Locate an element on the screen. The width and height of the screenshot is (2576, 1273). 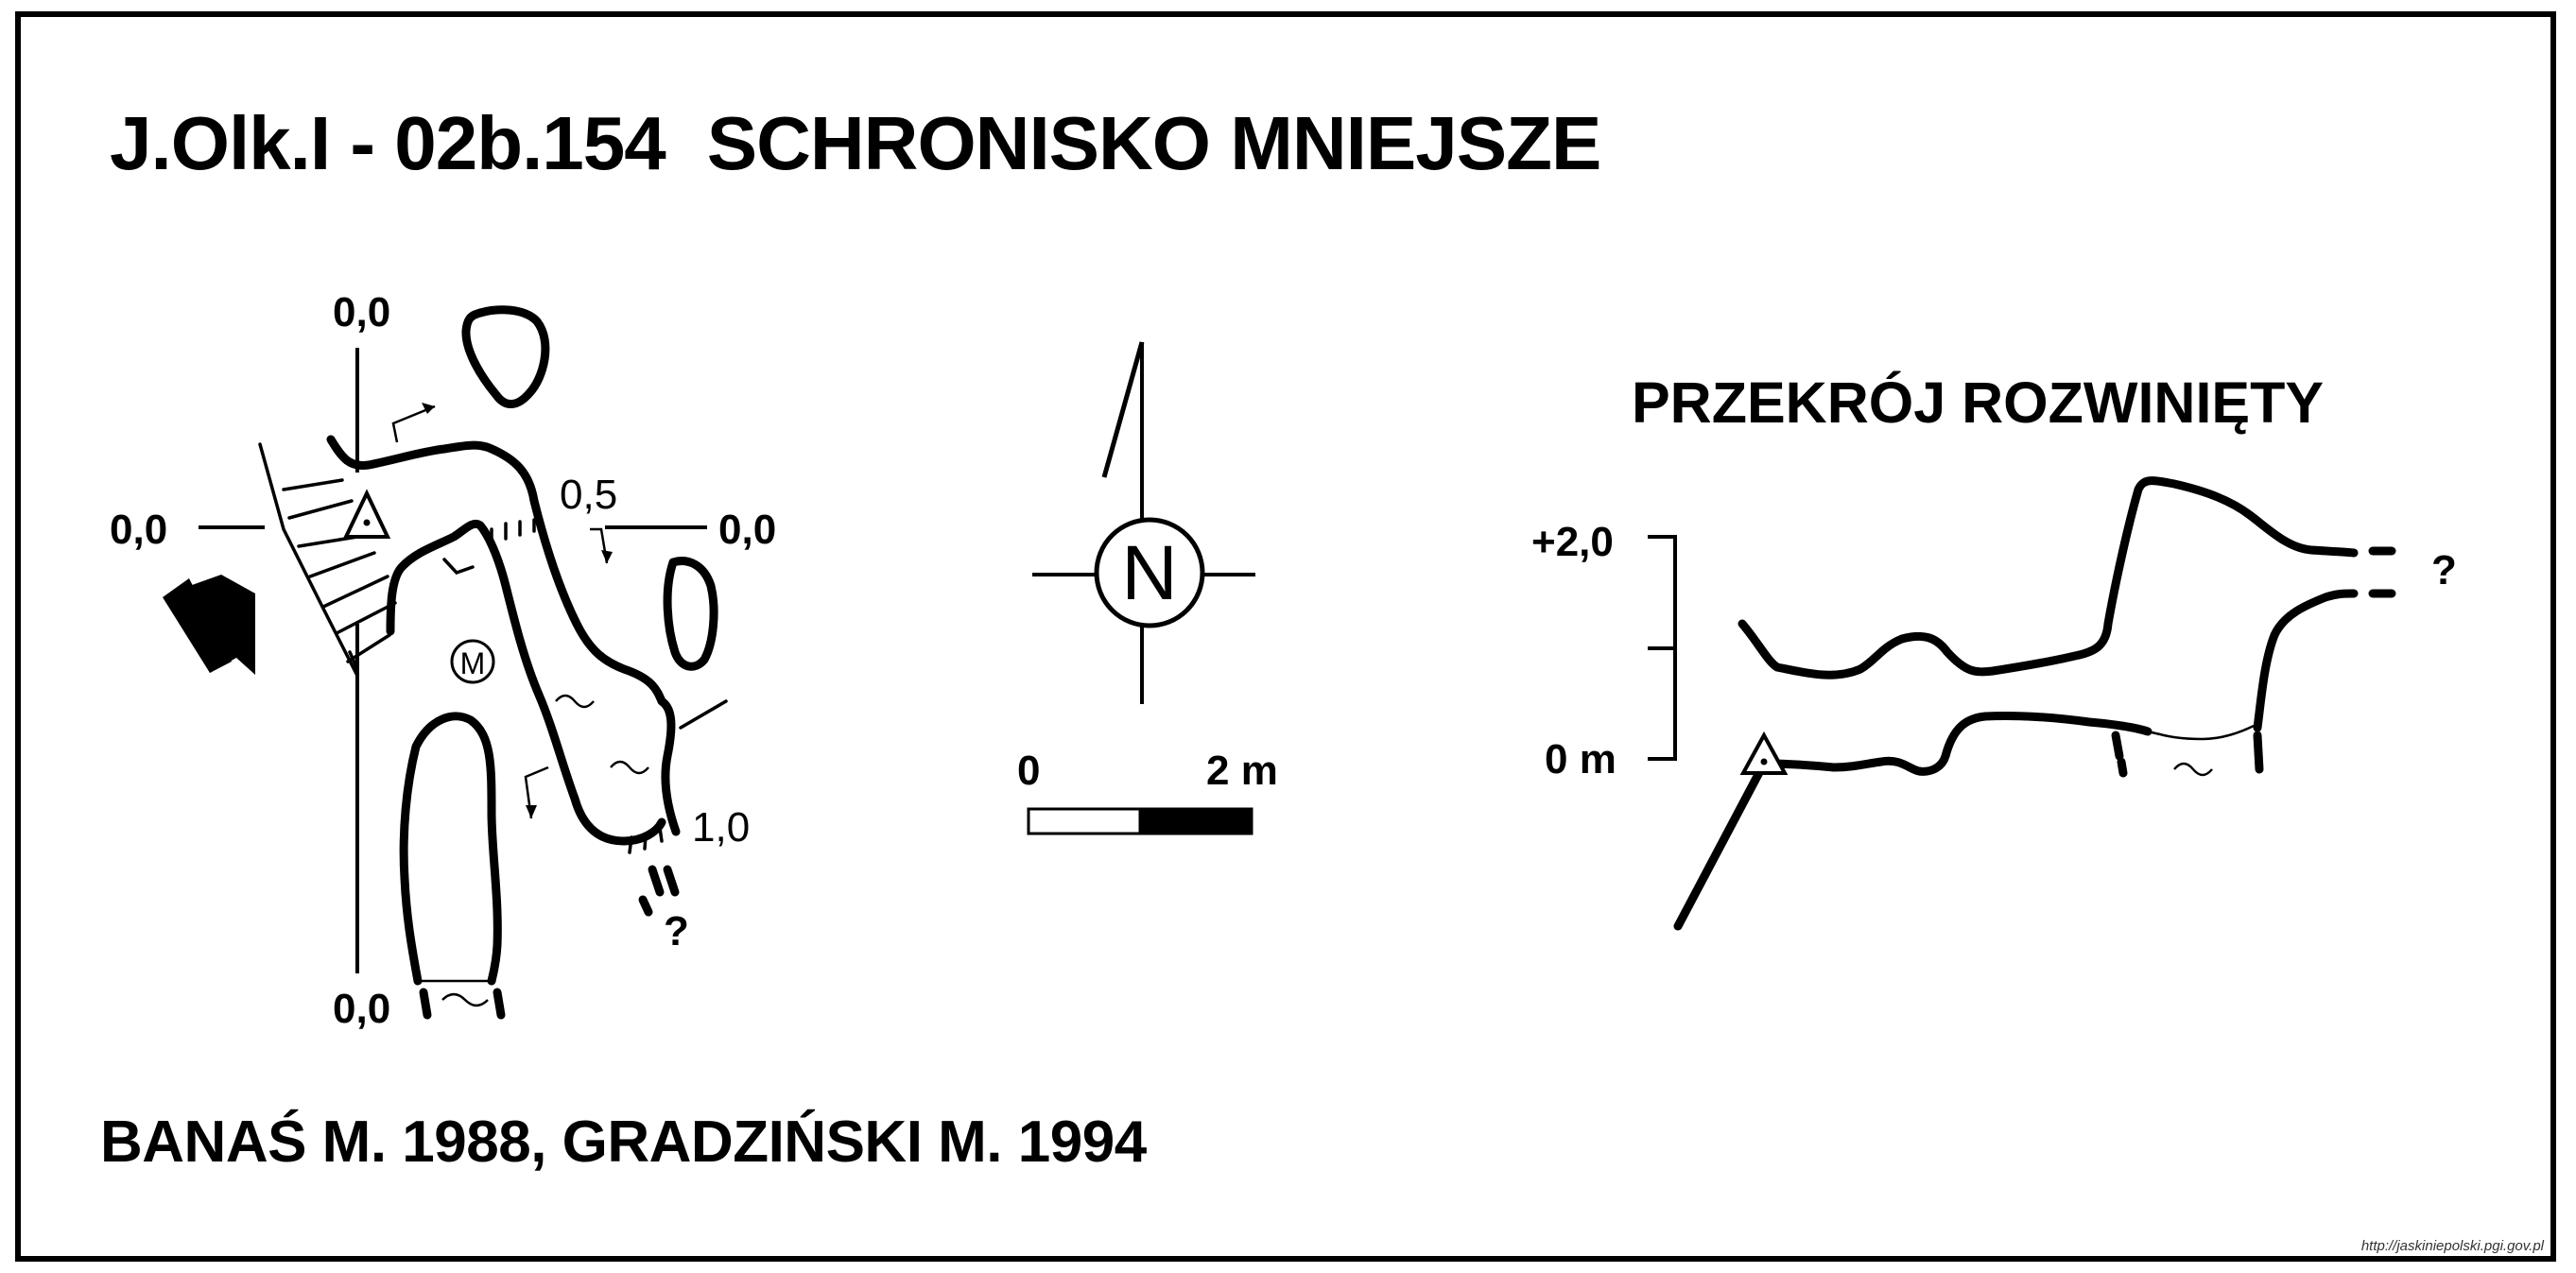
section-ceiling is located at coordinates (2048, 578).